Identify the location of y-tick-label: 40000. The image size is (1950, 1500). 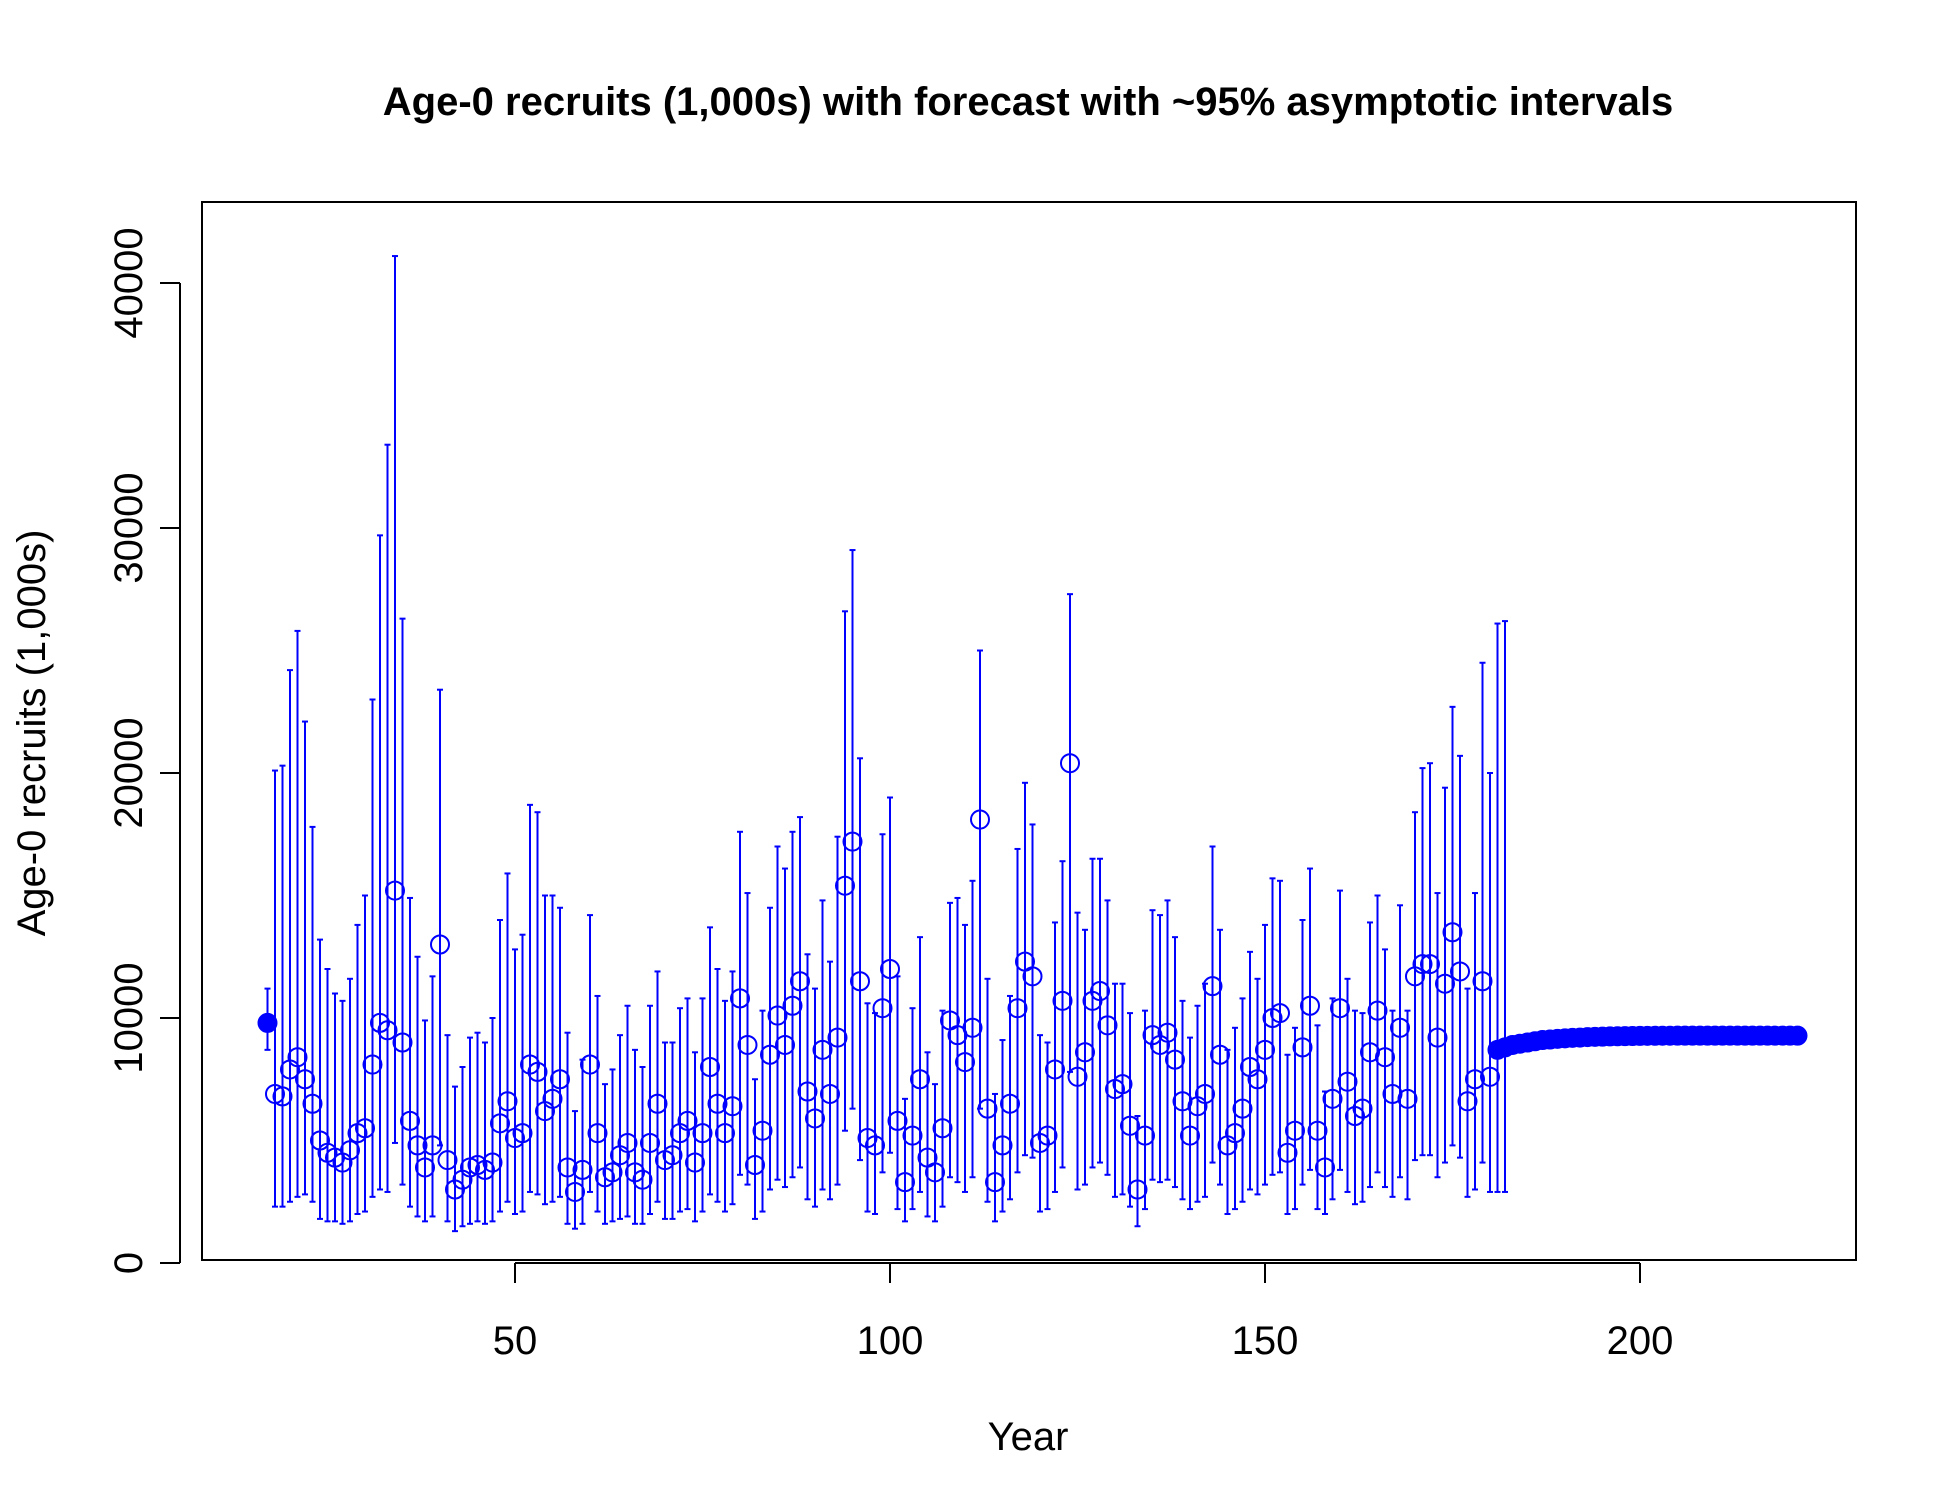
(129, 282).